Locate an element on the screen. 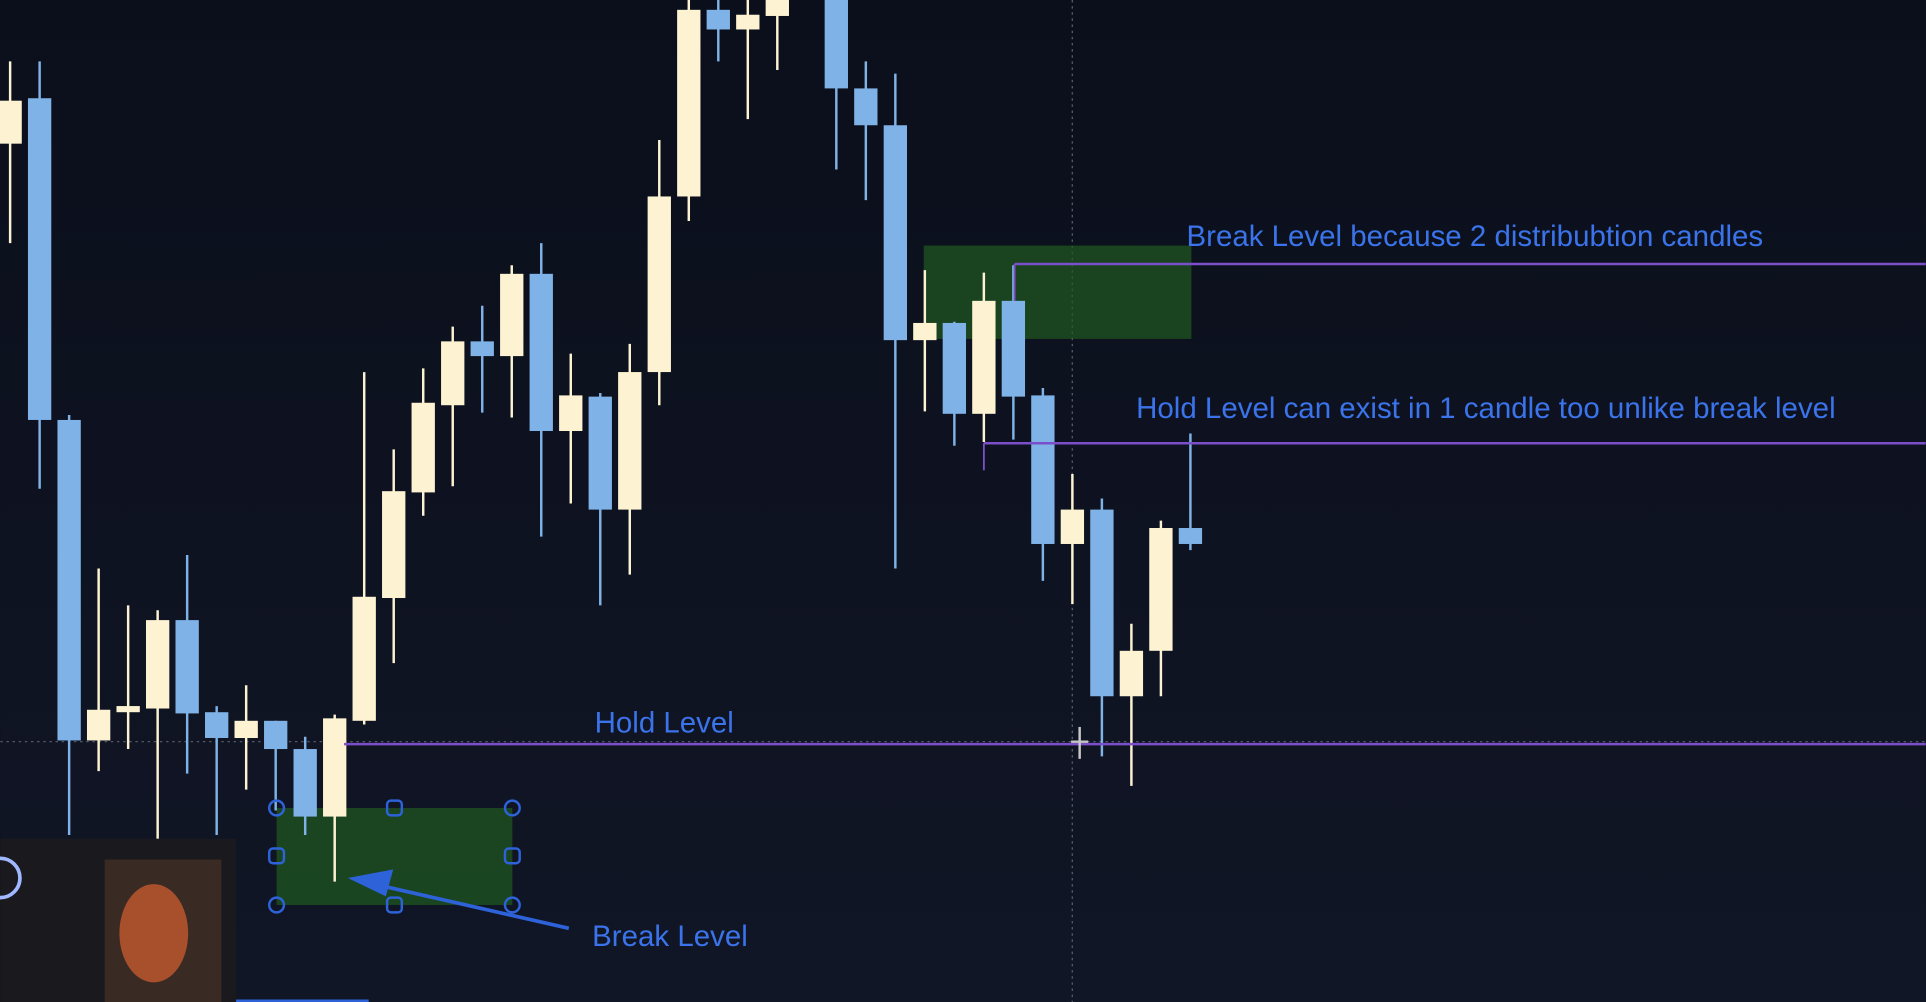  arrow-shaft is located at coordinates (469, 906).